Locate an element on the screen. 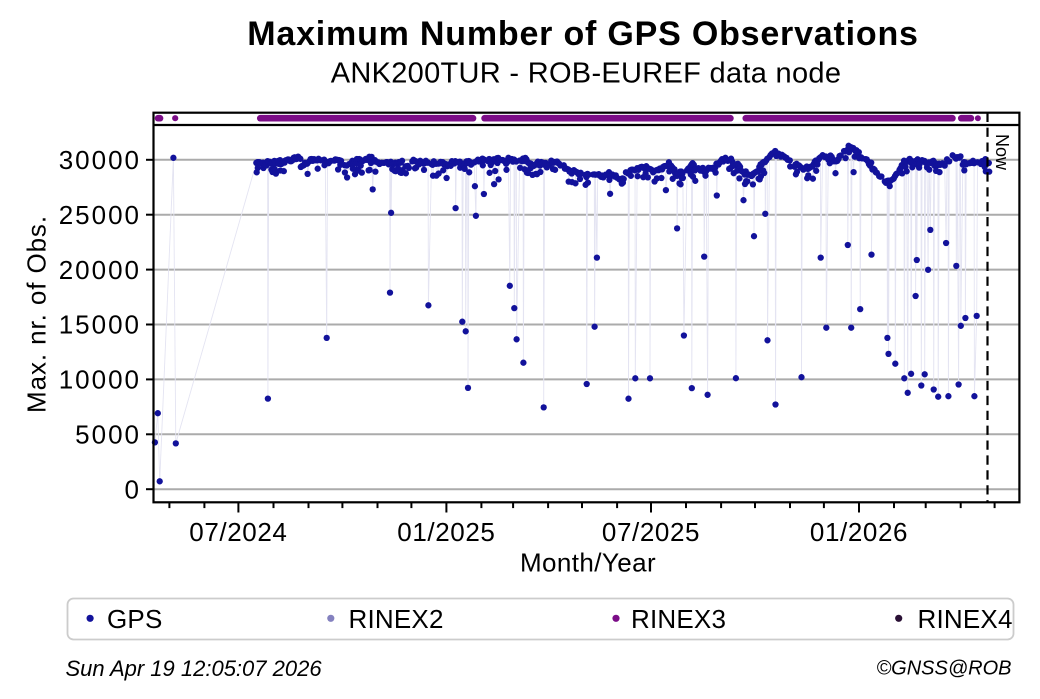  svg-text:ANK200TUR - ROB-EUREF data nod: ANK200TUR - ROB-EUREF data node is located at coordinates (586, 74).